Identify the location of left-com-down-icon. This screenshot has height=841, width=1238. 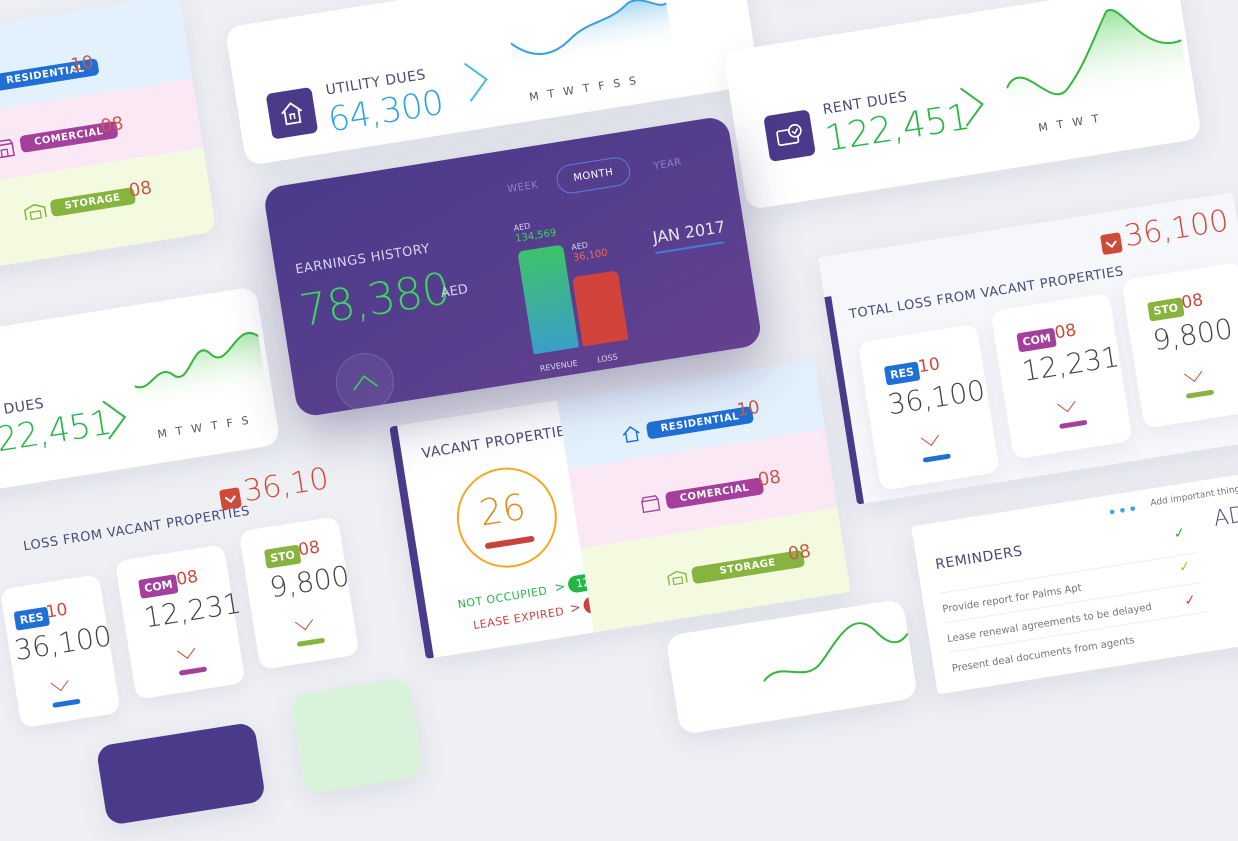
(186, 649).